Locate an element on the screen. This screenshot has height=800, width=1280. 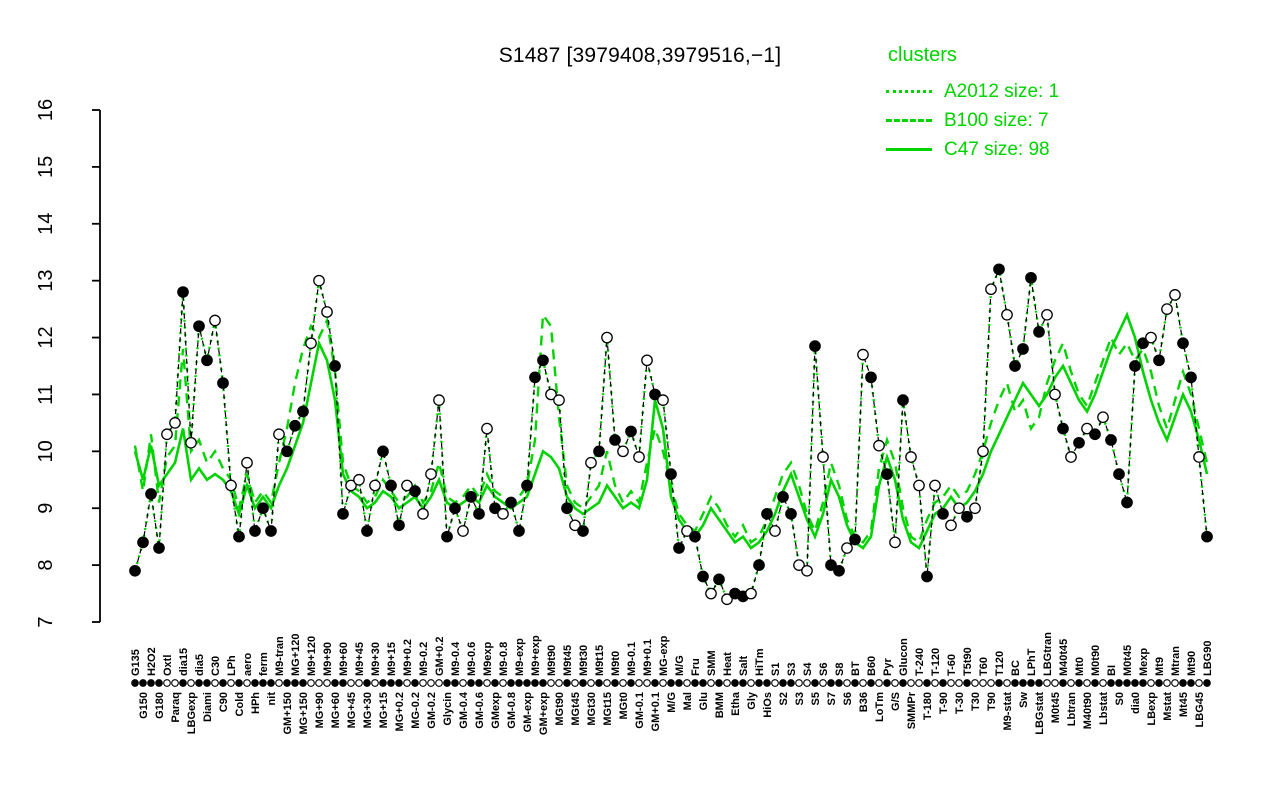
x-tick-label: T-180 is located at coordinates (928, 706).